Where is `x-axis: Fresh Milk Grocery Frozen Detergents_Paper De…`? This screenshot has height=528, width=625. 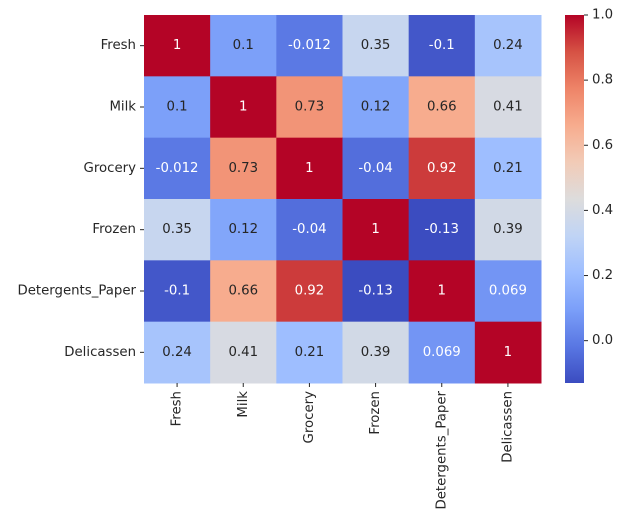
x-axis: Fresh Milk Grocery Frozen Detergents_Paper De… is located at coordinates (342, 446).